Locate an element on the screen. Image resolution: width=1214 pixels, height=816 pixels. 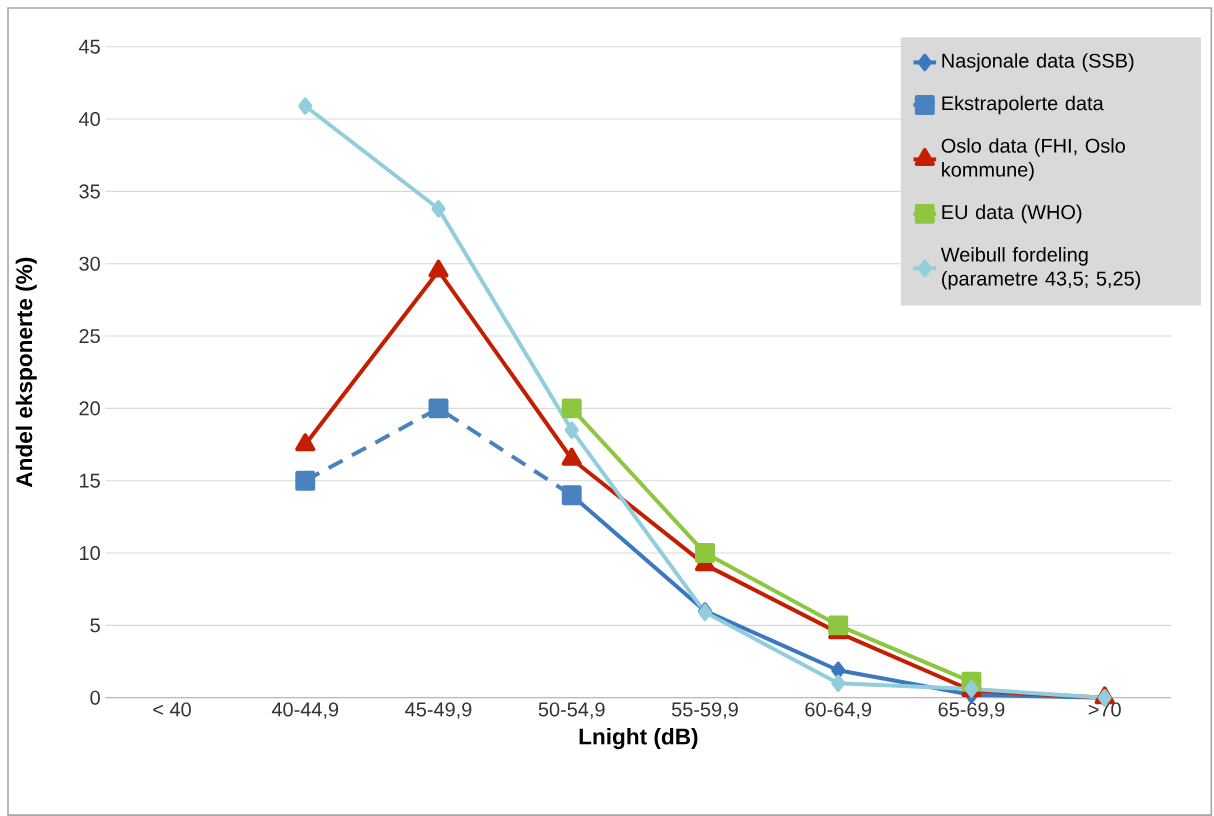
x-tick-label: 50-54,9 is located at coordinates (571, 710).